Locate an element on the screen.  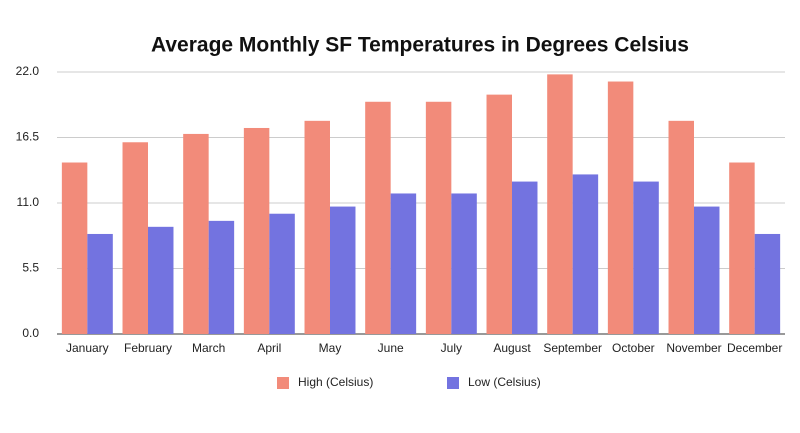
y-tick-label: 5.5 is located at coordinates (30, 268).